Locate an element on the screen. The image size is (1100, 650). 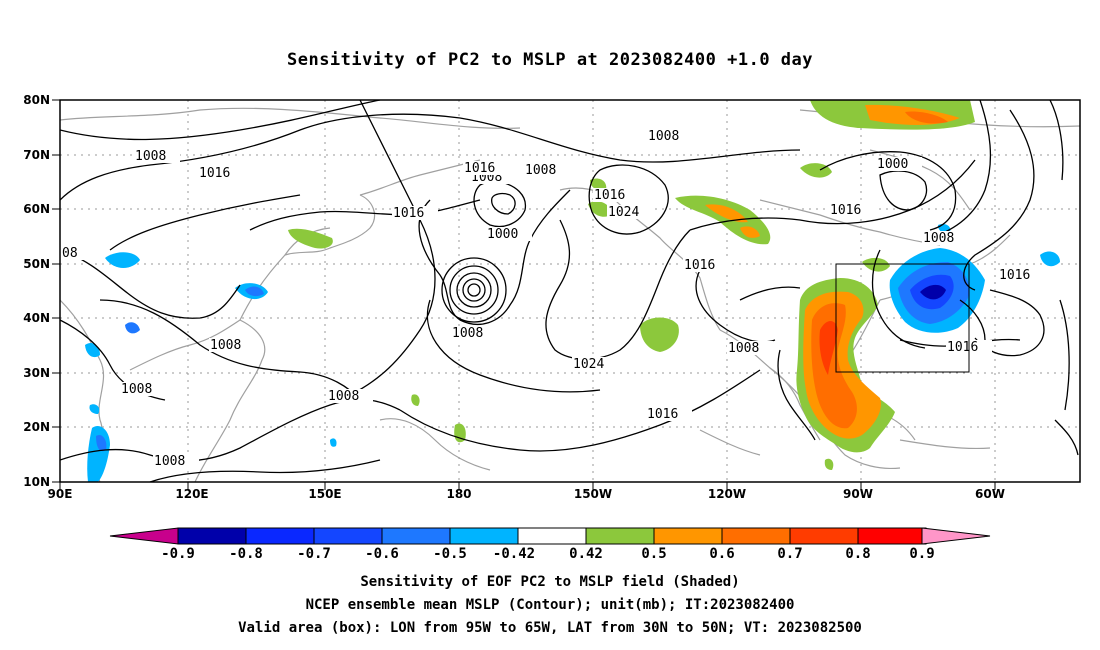
colorbar-tick-label: 0.42 is located at coordinates (586, 554).